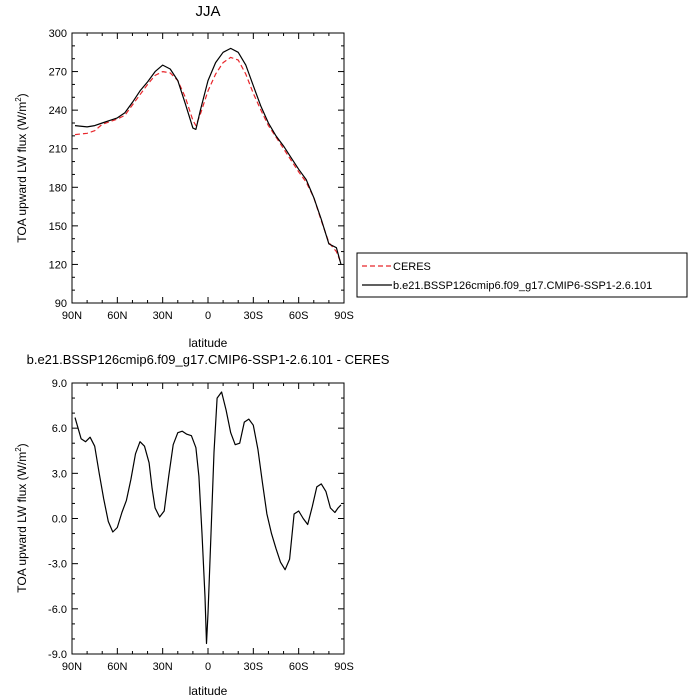 The height and width of the screenshot is (700, 700). I want to click on top-y-axis-label: TOA upward LW flux (W/m2), so click(21, 167).